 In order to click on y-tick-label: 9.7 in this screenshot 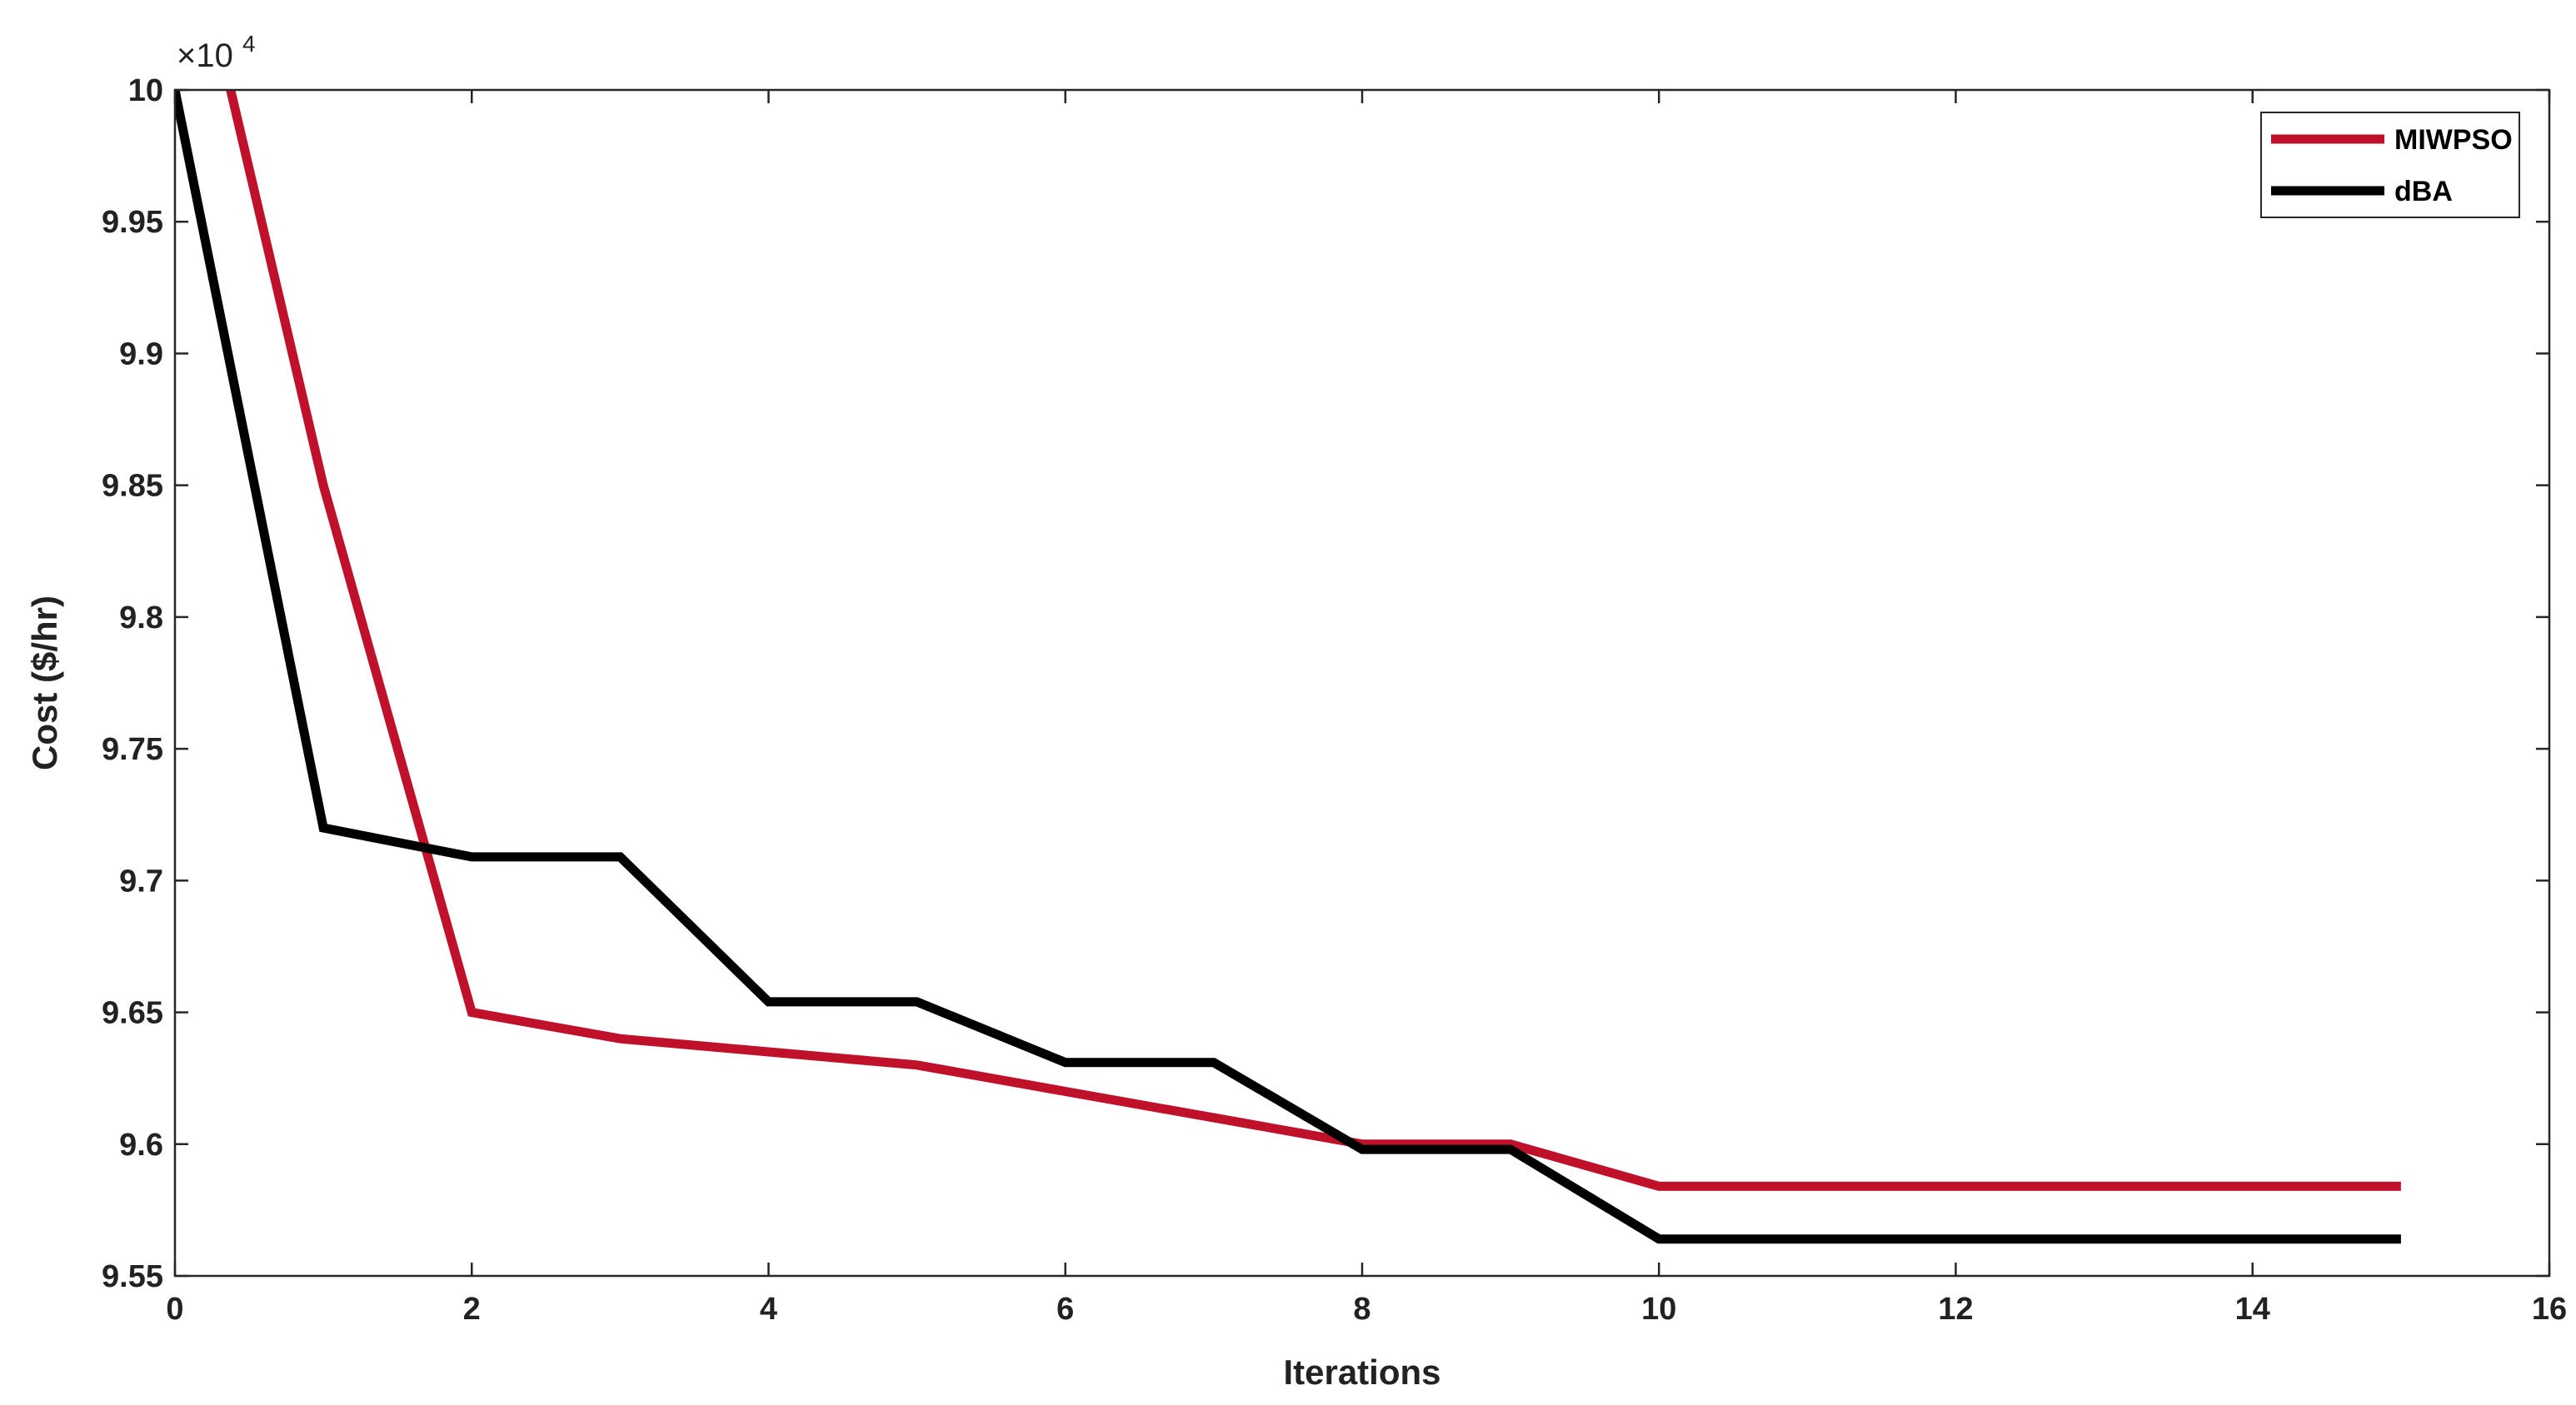, I will do `click(141, 882)`.